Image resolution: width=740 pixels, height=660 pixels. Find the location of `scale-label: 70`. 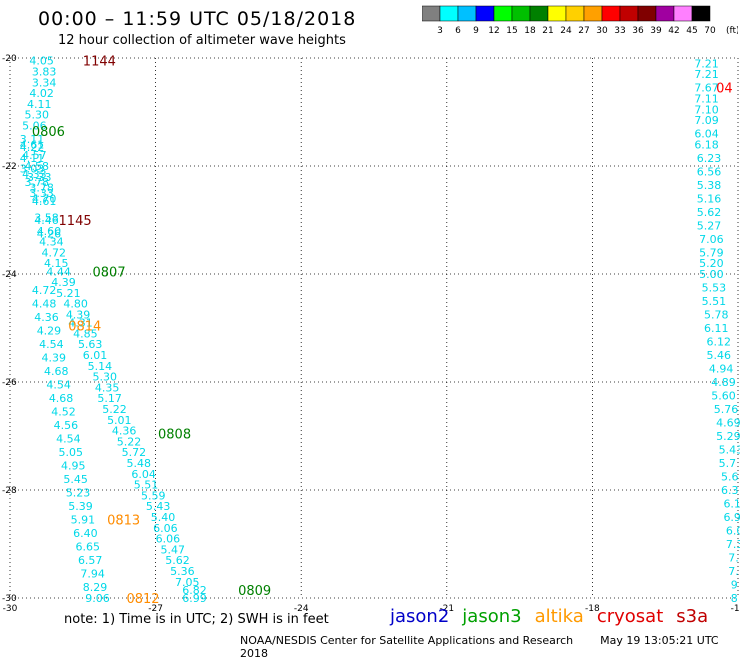

scale-label: 70 is located at coordinates (710, 30).